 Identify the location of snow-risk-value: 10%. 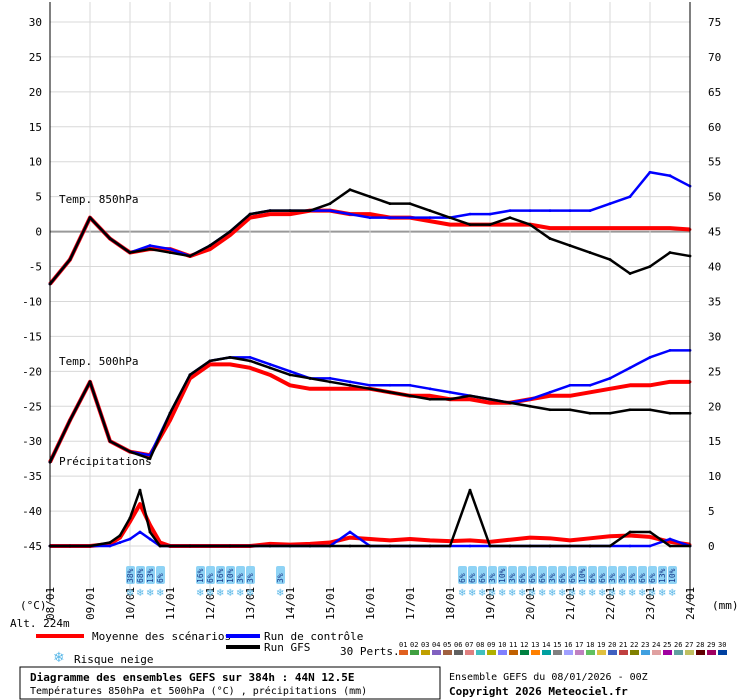
(582, 575).